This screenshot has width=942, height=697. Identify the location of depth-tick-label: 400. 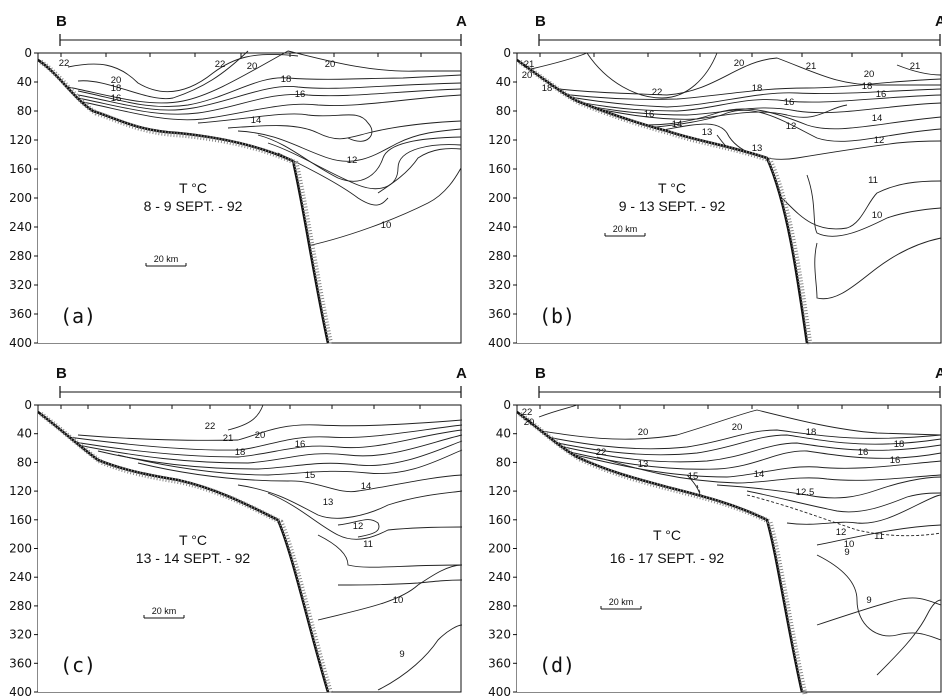
(20, 343).